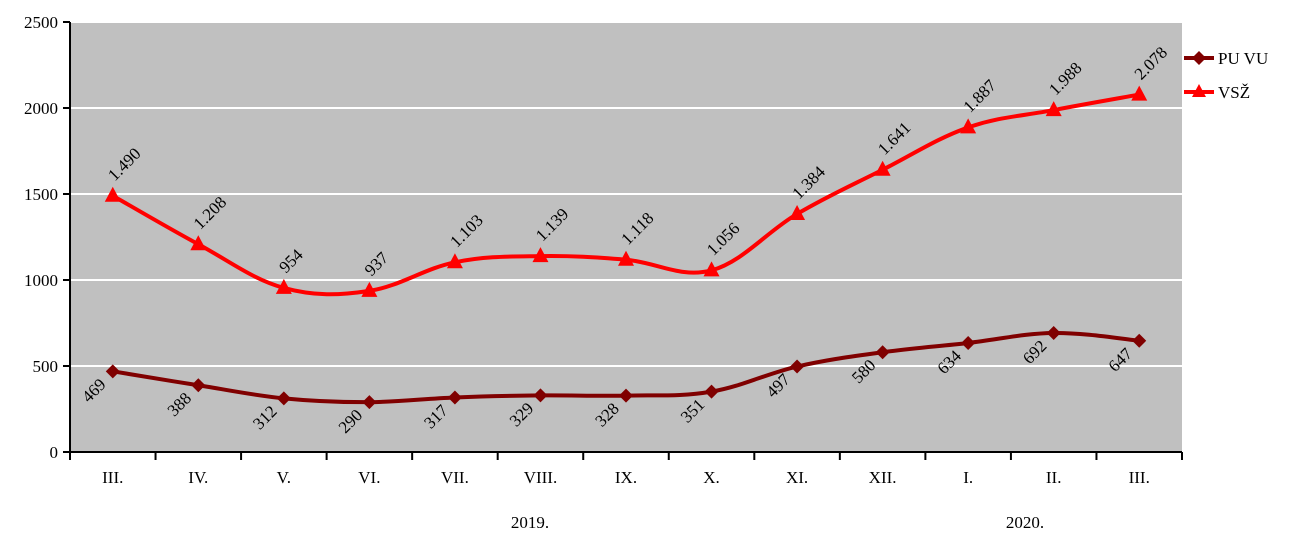 The image size is (1314, 533). I want to click on x-tick-label: I., so click(968, 477).